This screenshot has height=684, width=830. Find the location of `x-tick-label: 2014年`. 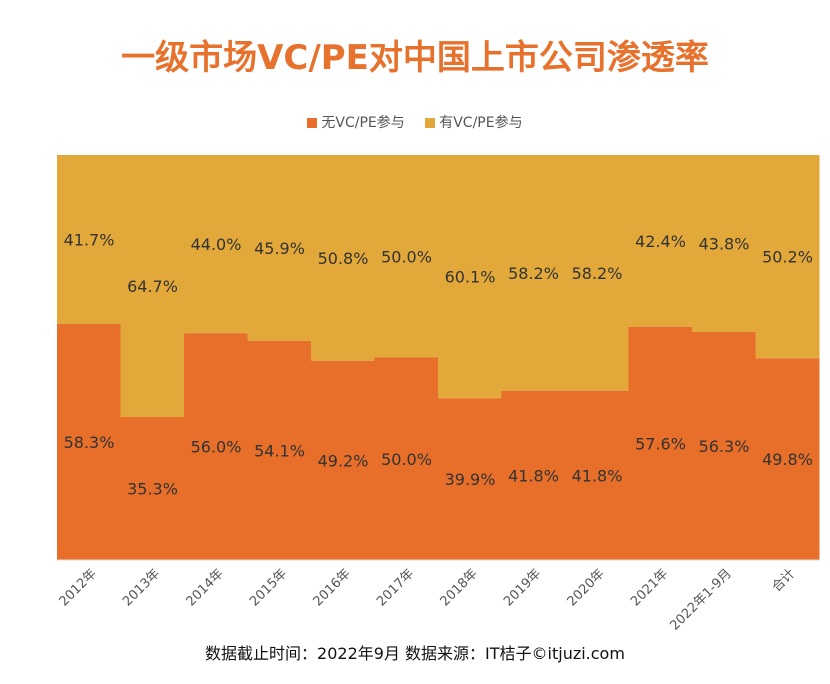

x-tick-label: 2014年 is located at coordinates (205, 587).